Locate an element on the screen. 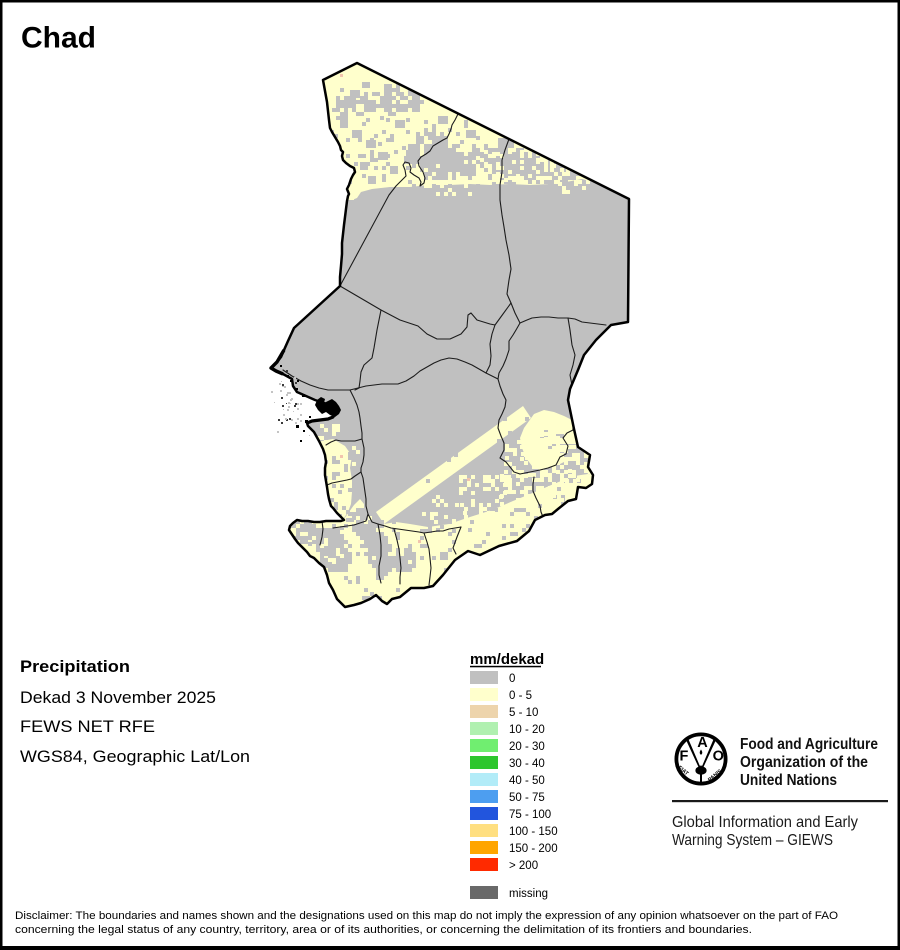 This screenshot has width=900, height=950. svg-text: O is located at coordinates (718, 757).